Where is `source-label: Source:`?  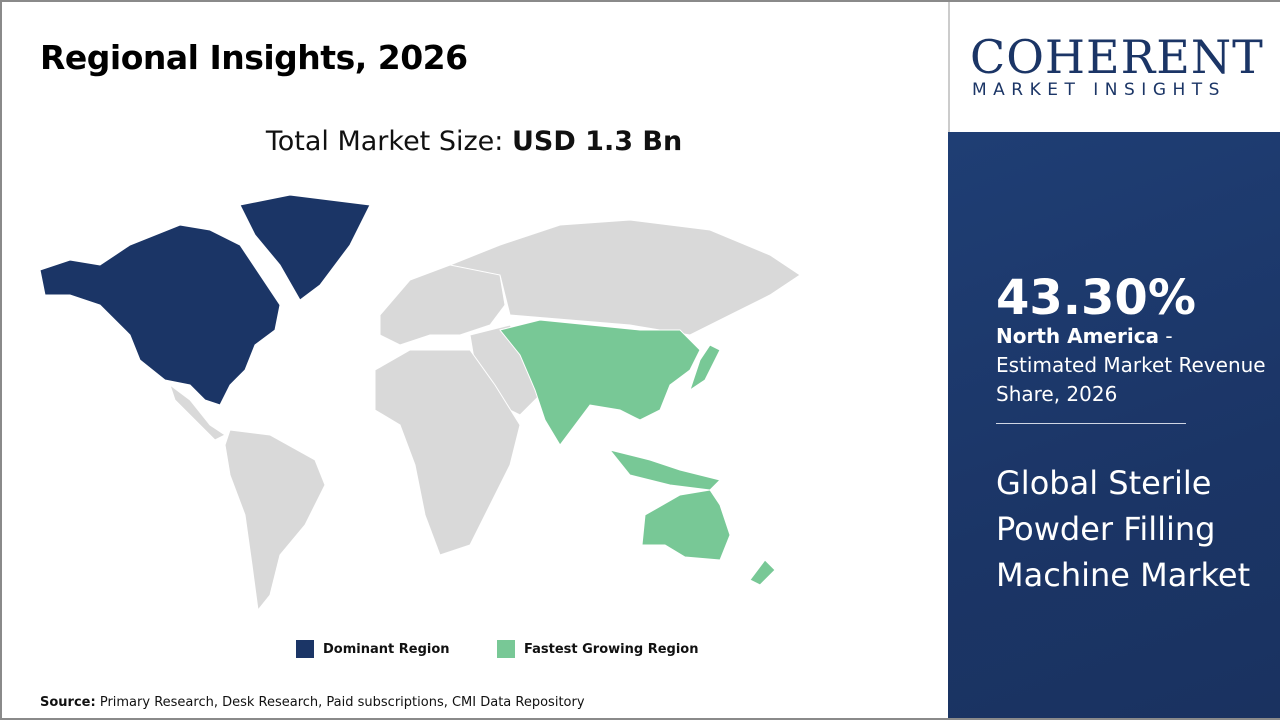 source-label: Source: is located at coordinates (68, 702).